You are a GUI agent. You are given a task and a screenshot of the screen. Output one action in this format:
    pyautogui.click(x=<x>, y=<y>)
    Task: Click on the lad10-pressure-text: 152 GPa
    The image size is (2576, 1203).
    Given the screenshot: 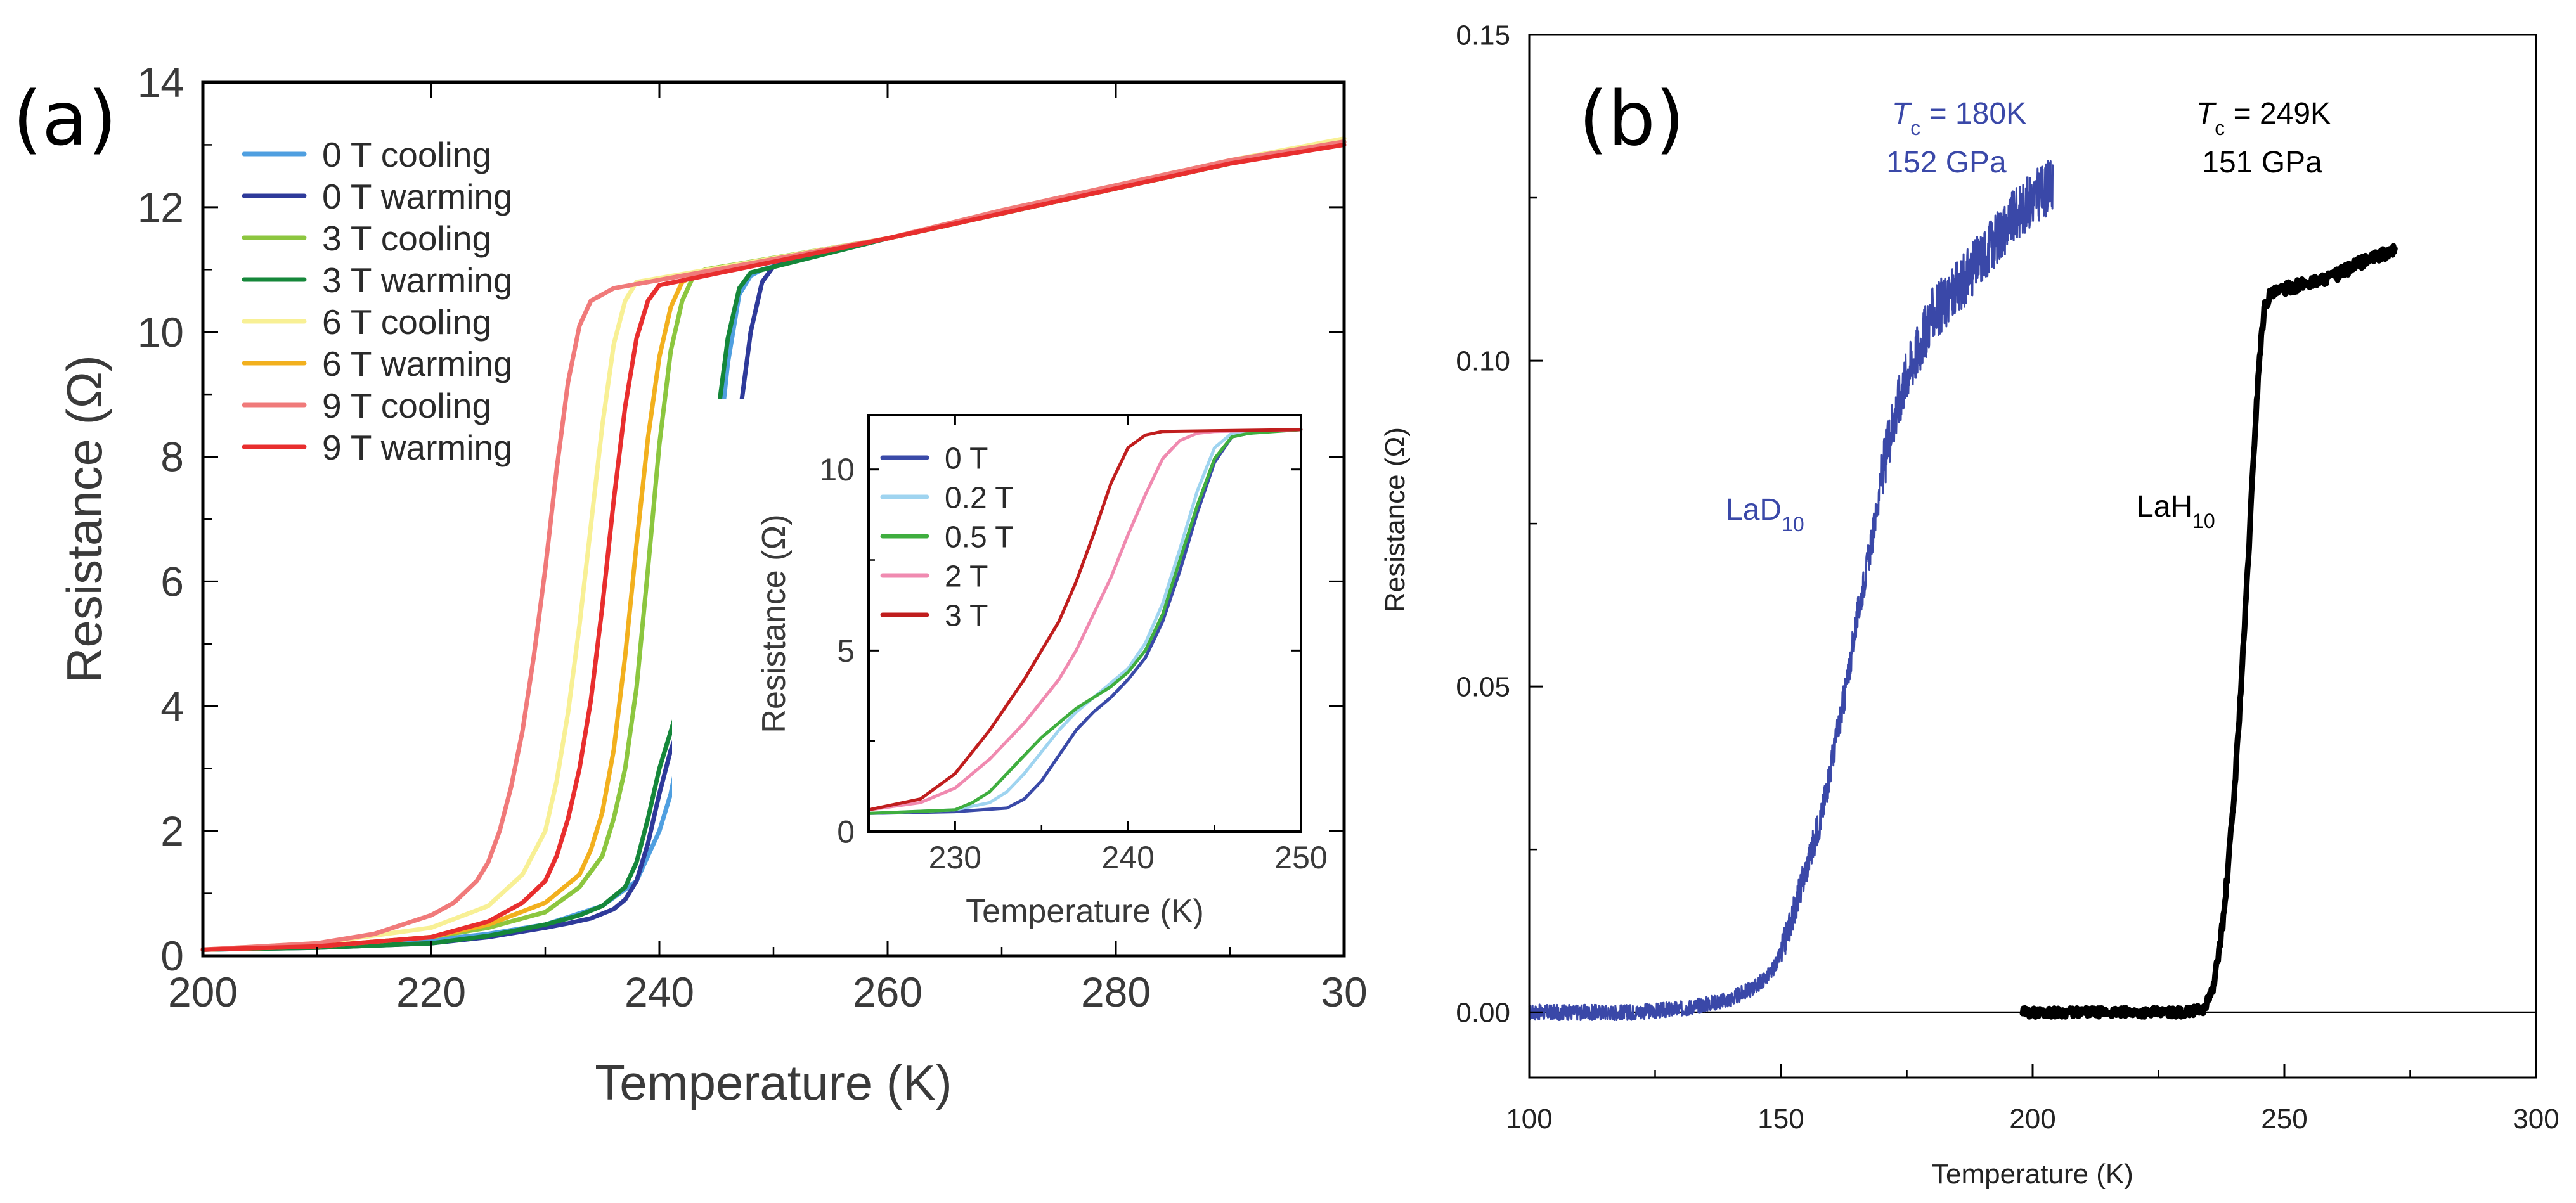 What is the action you would take?
    pyautogui.click(x=1946, y=163)
    